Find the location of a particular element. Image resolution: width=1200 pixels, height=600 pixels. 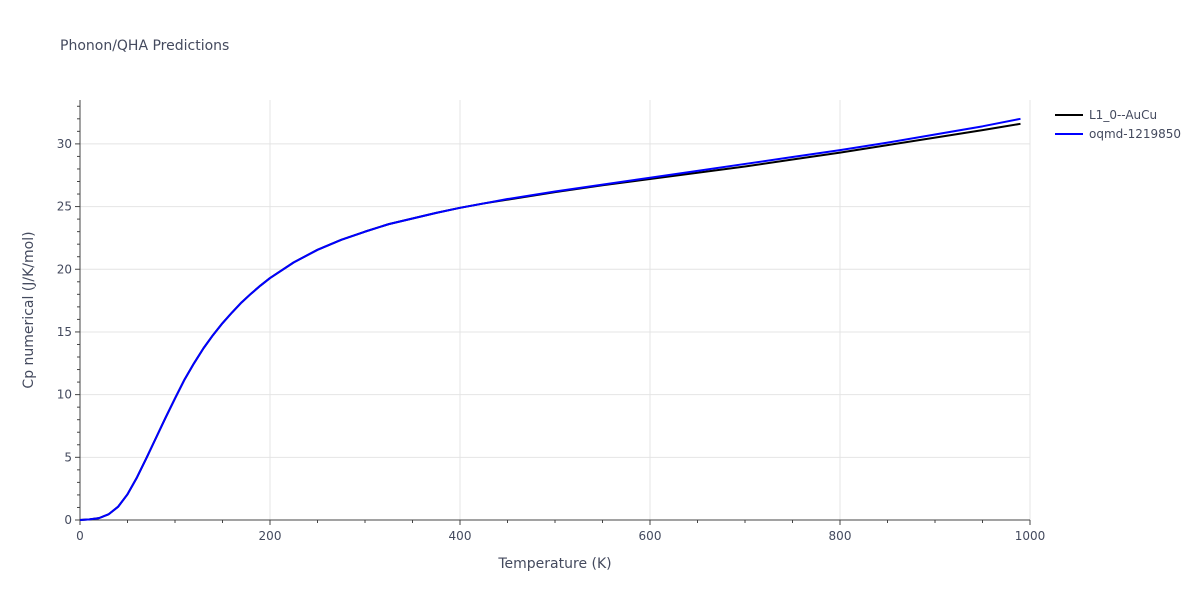

legend-label-1: L1_0--AuCu is located at coordinates (1123, 115).